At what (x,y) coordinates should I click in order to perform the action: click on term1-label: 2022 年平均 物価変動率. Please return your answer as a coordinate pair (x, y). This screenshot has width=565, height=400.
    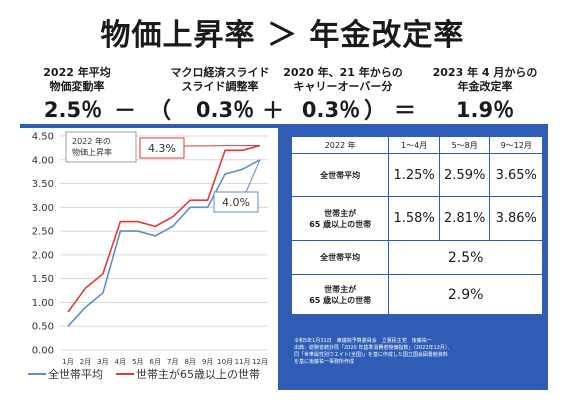
    Looking at the image, I should click on (77, 80).